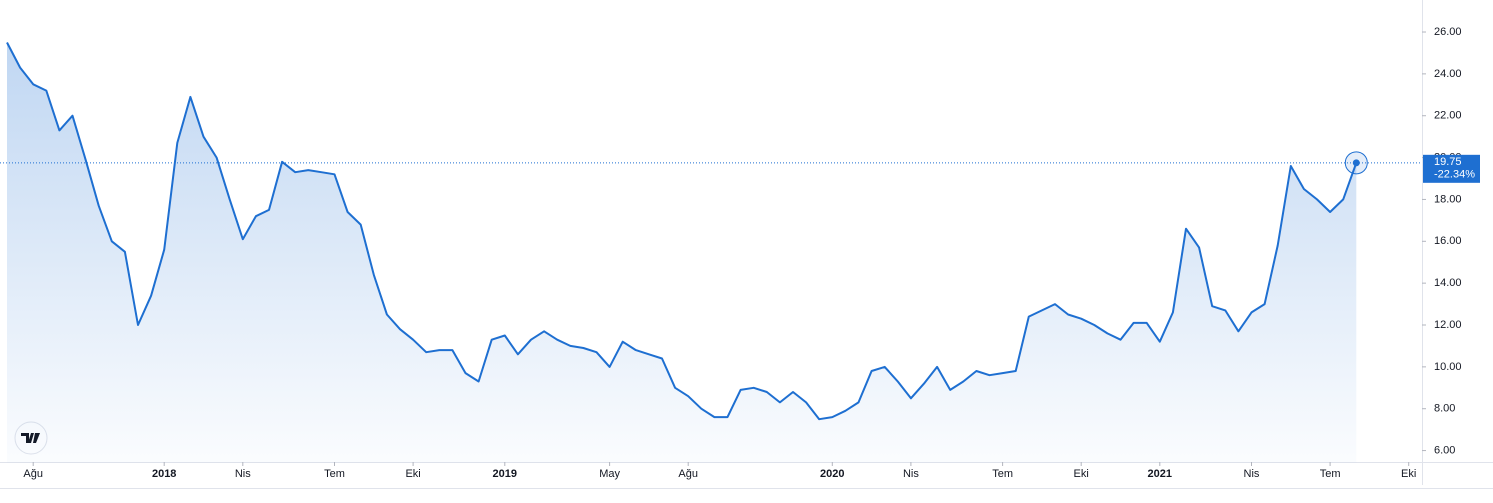 This screenshot has width=1493, height=503. Describe the element at coordinates (1454, 175) in the screenshot. I see `change-label: -22.34%` at that location.